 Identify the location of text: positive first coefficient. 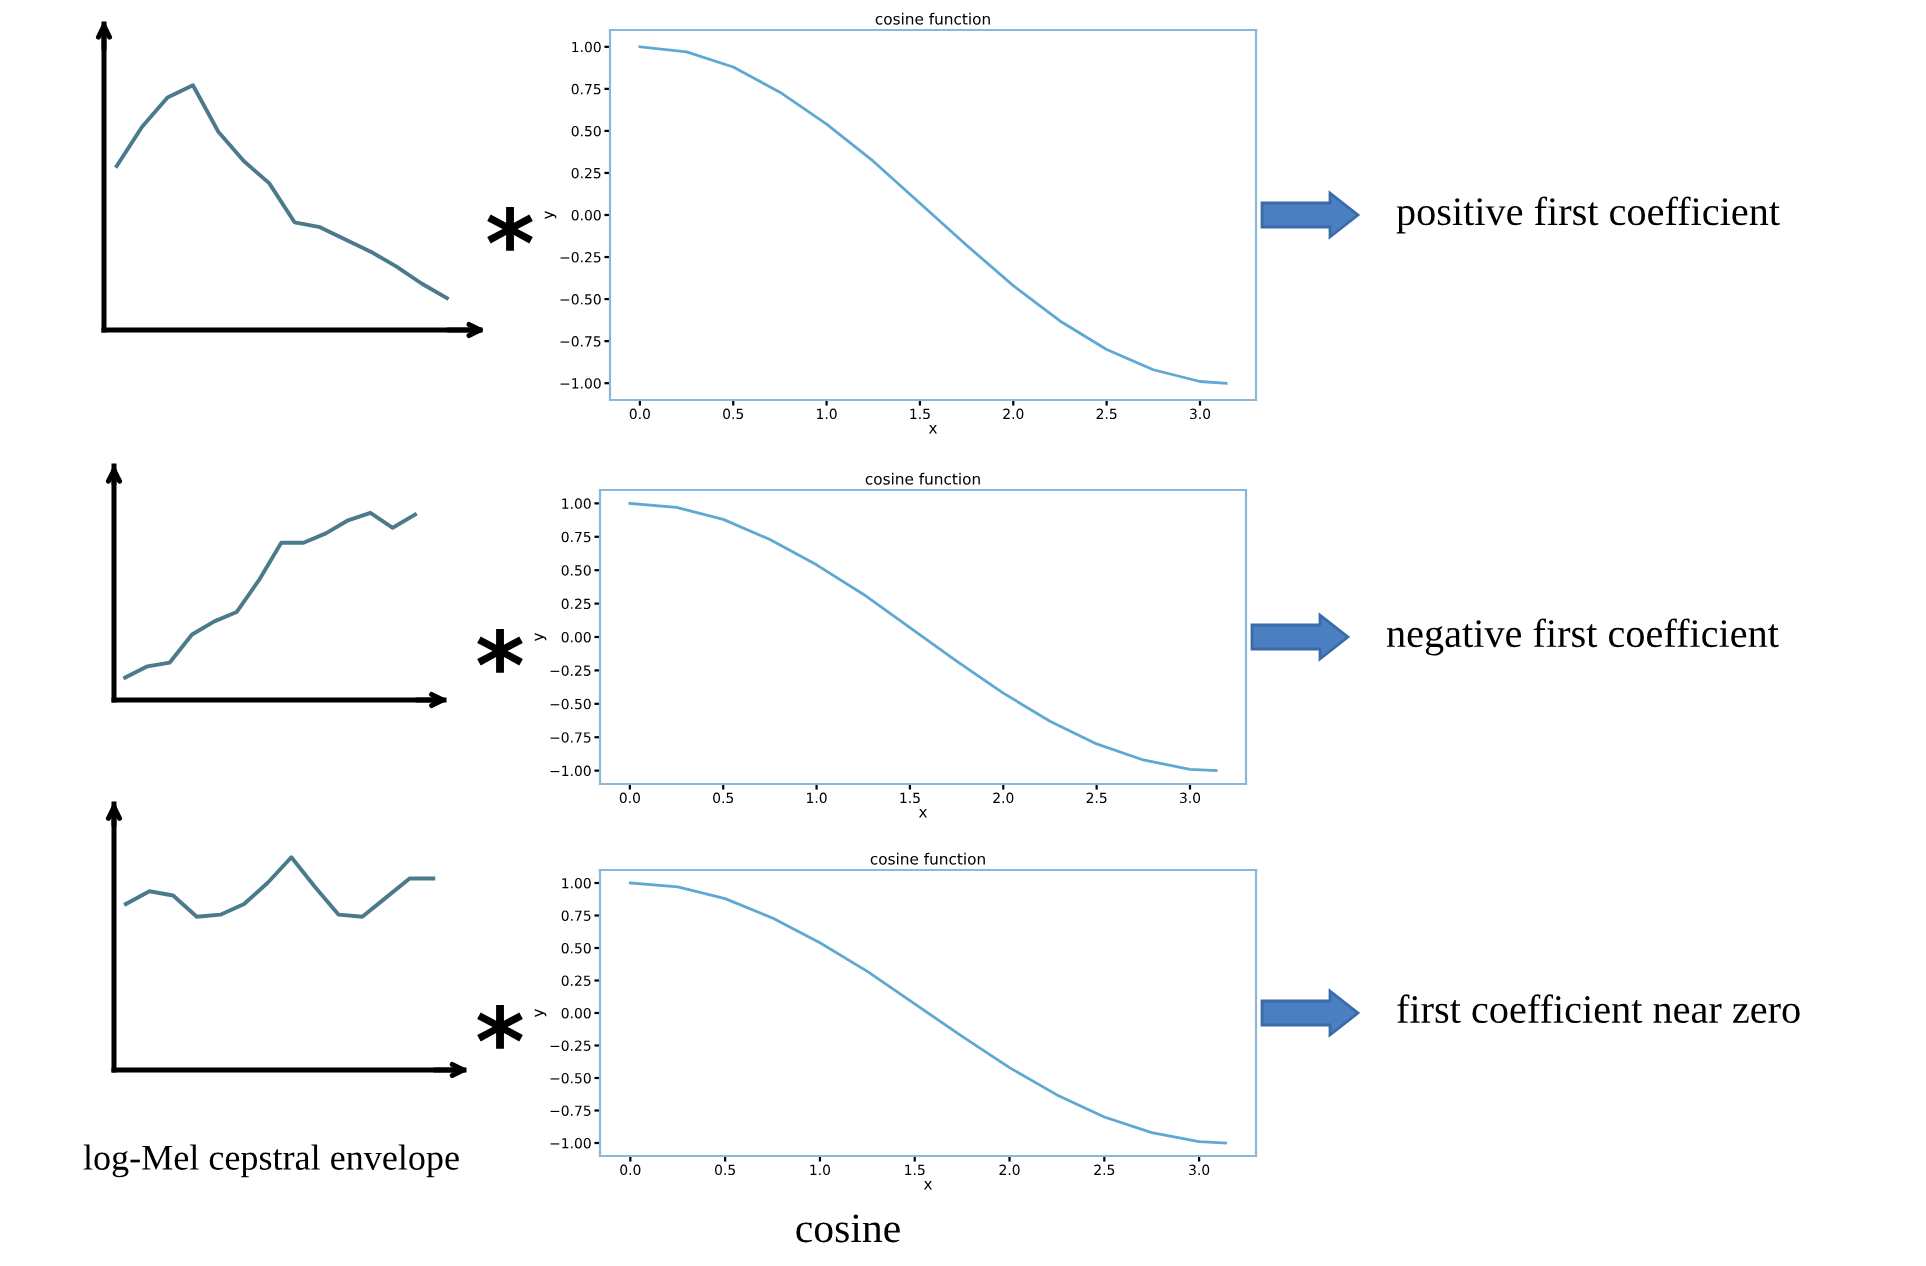
(1588, 215).